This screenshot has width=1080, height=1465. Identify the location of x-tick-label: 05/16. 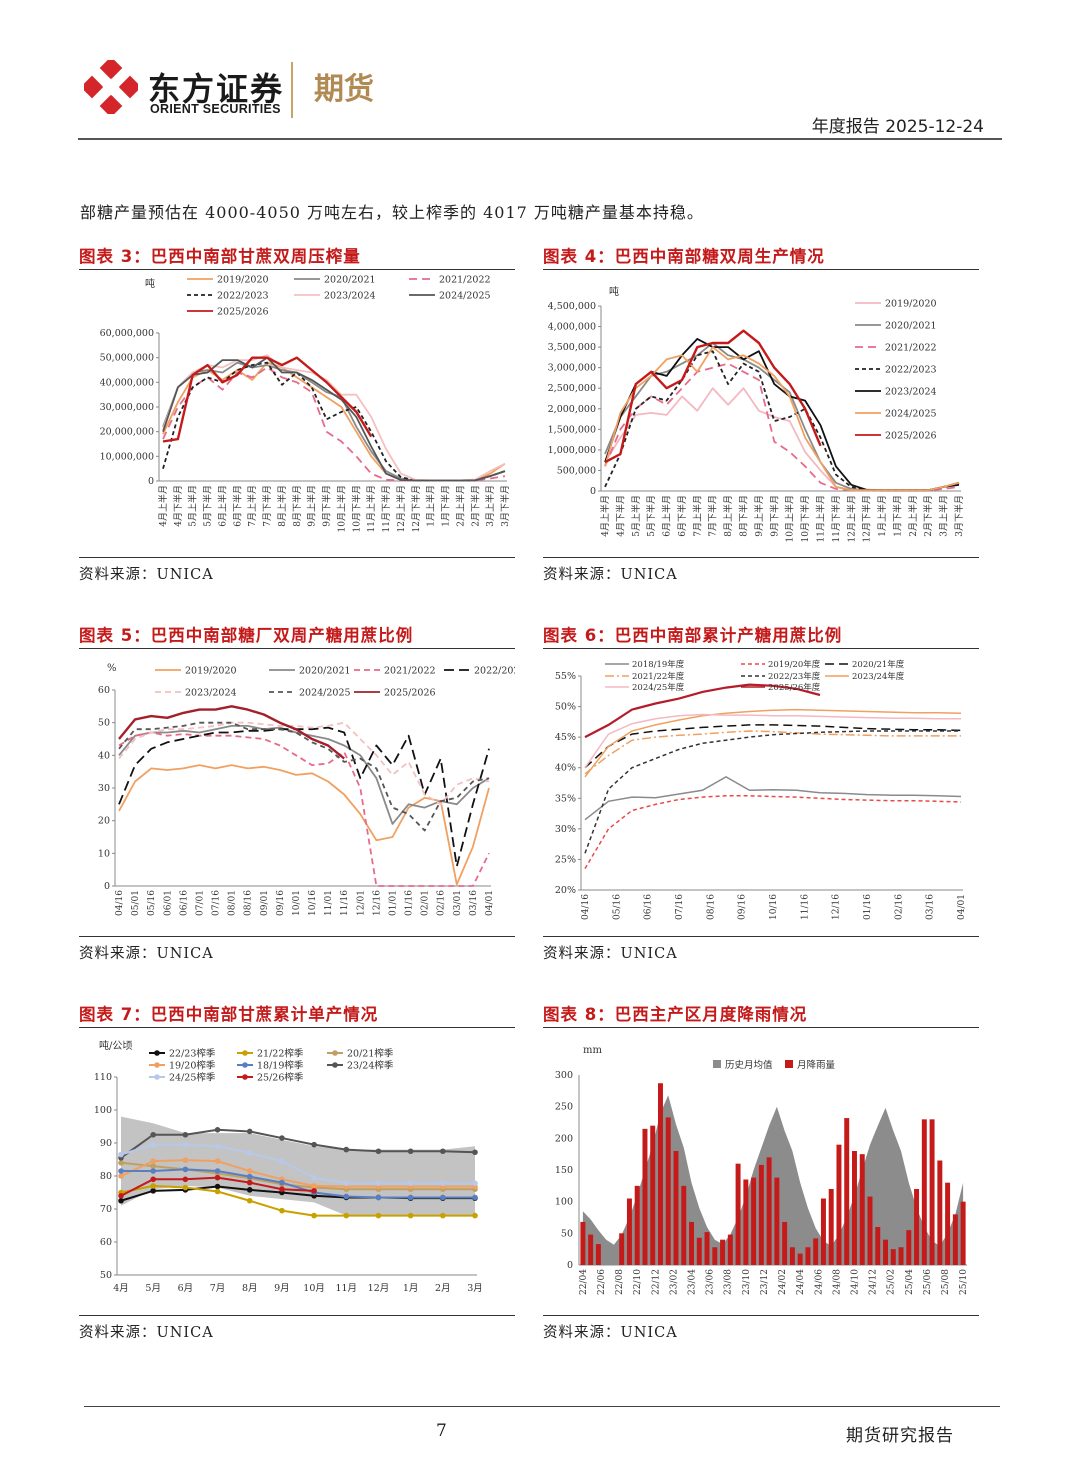
(617, 907).